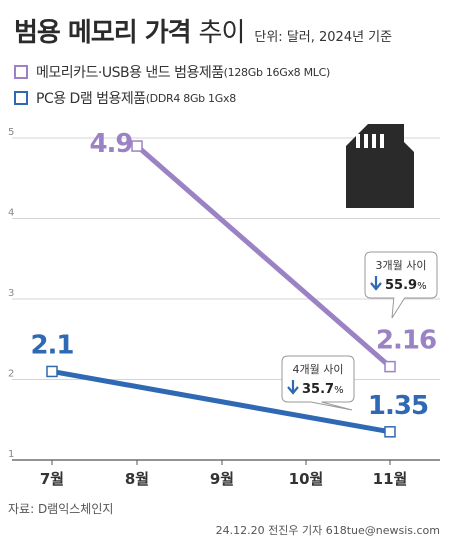 Image resolution: width=450 pixels, height=540 pixels. I want to click on y-tick-label: 5, so click(11, 132).